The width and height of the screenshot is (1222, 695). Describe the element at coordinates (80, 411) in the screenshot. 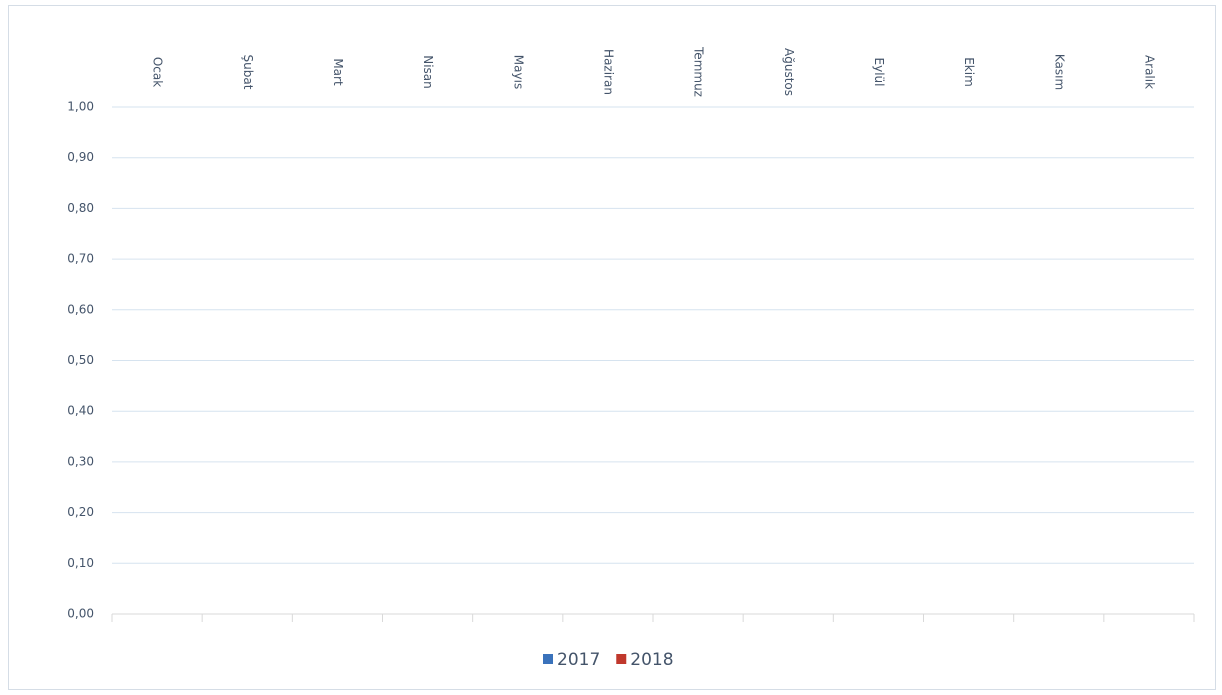

I see `y-tick-label: 0,40` at that location.